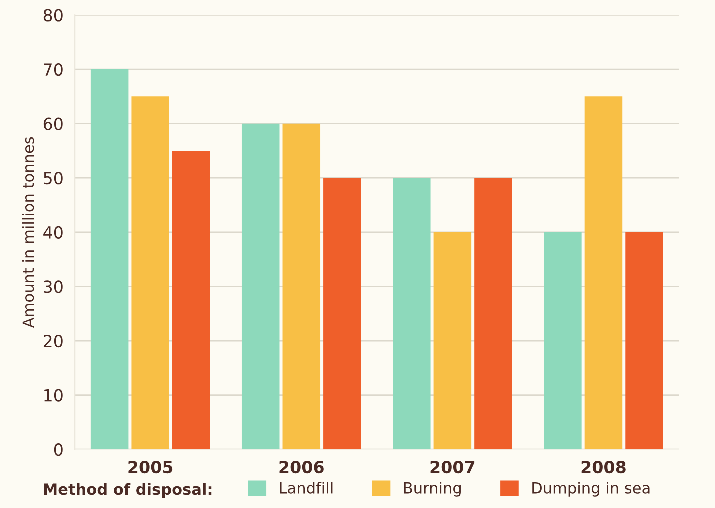  What do you see at coordinates (53, 124) in the screenshot?
I see `y-tick-label: 60` at bounding box center [53, 124].